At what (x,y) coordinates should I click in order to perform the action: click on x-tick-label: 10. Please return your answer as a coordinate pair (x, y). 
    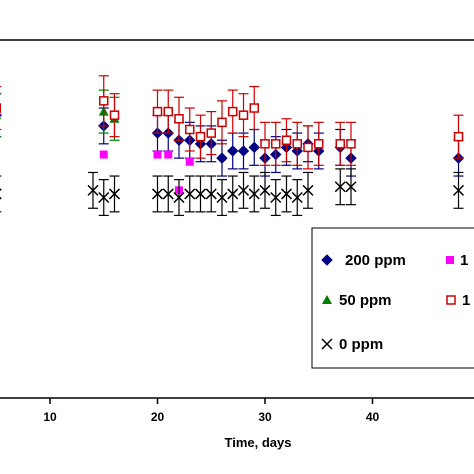
    Looking at the image, I should click on (50, 417).